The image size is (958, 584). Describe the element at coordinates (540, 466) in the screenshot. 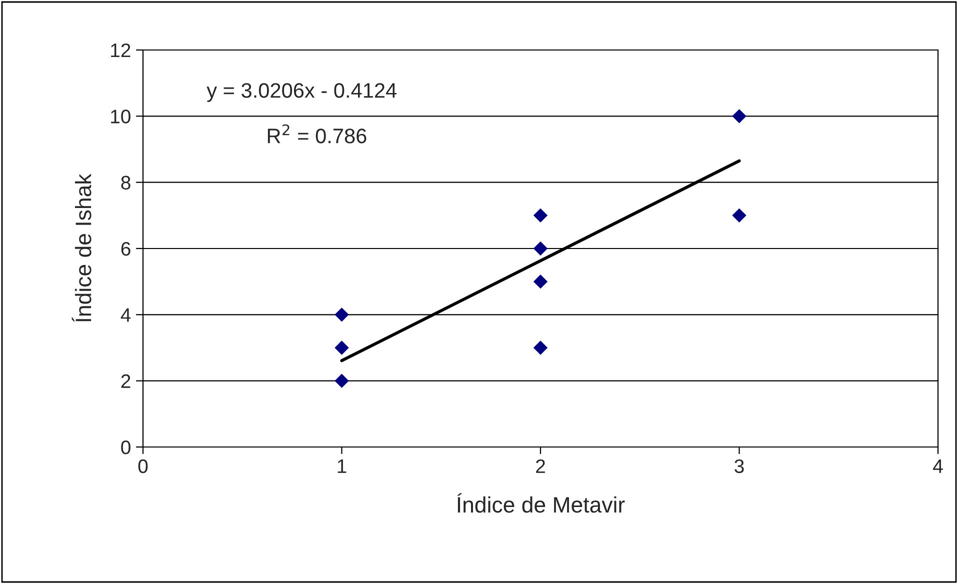

I see `x-tick-label: 2` at that location.